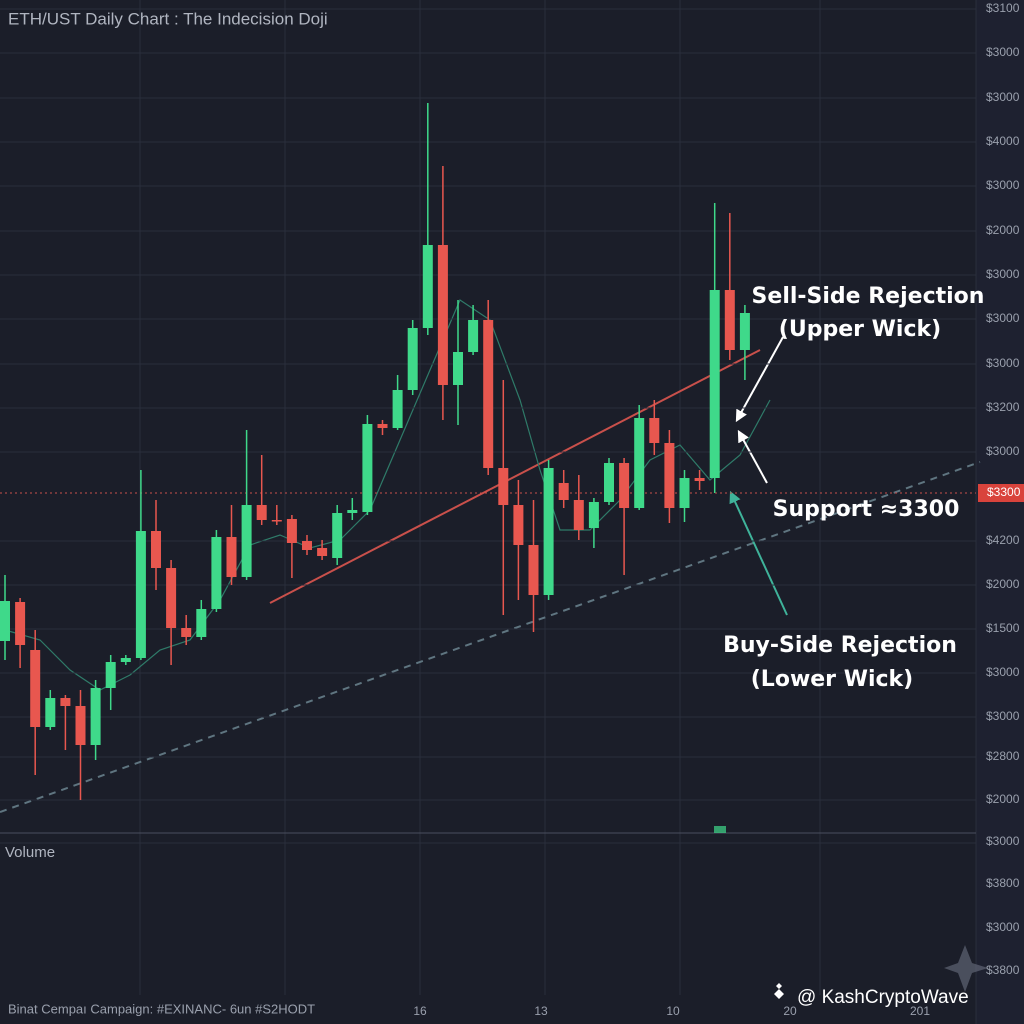 The height and width of the screenshot is (1024, 1024). I want to click on volume-label: Volume, so click(30, 852).